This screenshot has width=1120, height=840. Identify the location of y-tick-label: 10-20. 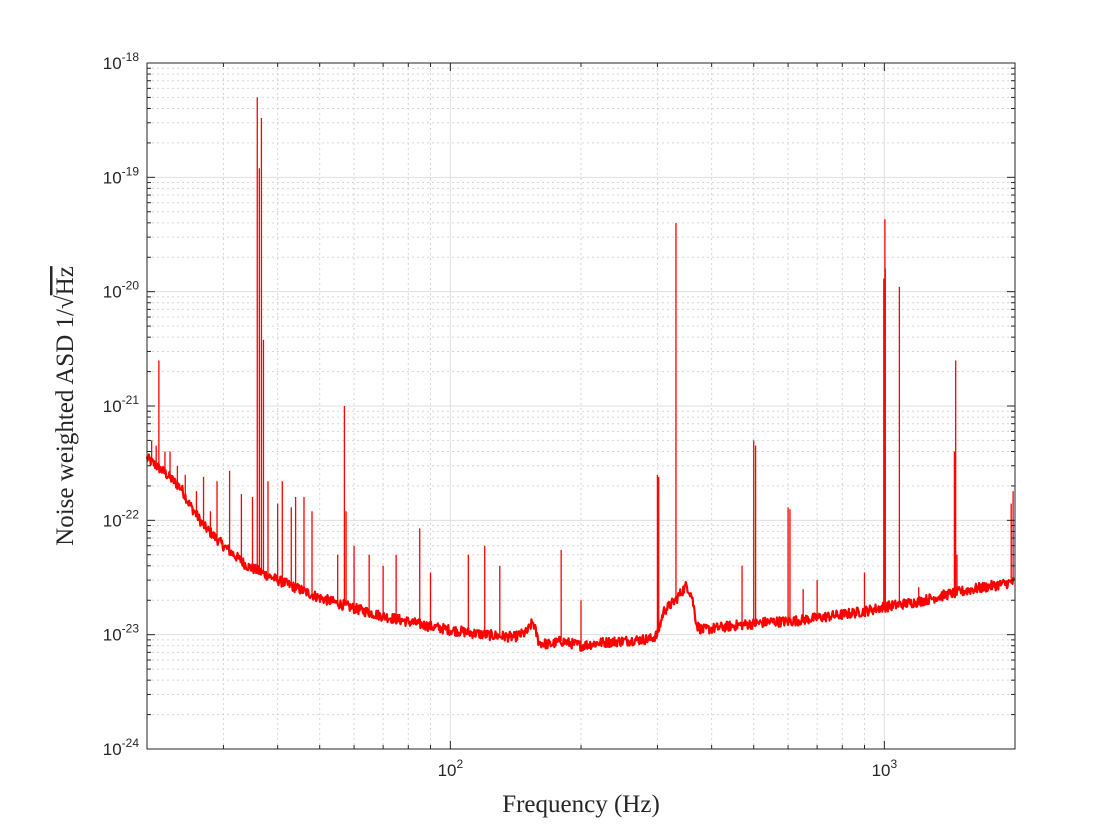
(121, 290).